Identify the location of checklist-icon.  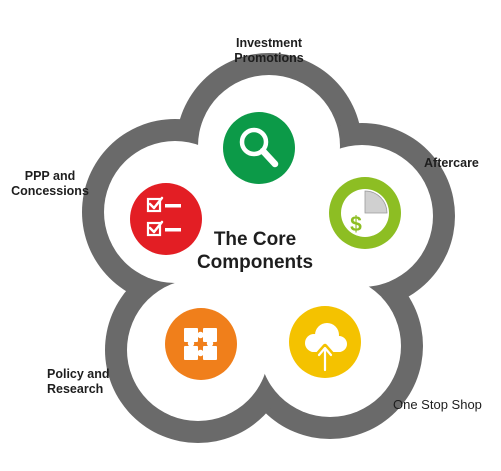
(163, 216).